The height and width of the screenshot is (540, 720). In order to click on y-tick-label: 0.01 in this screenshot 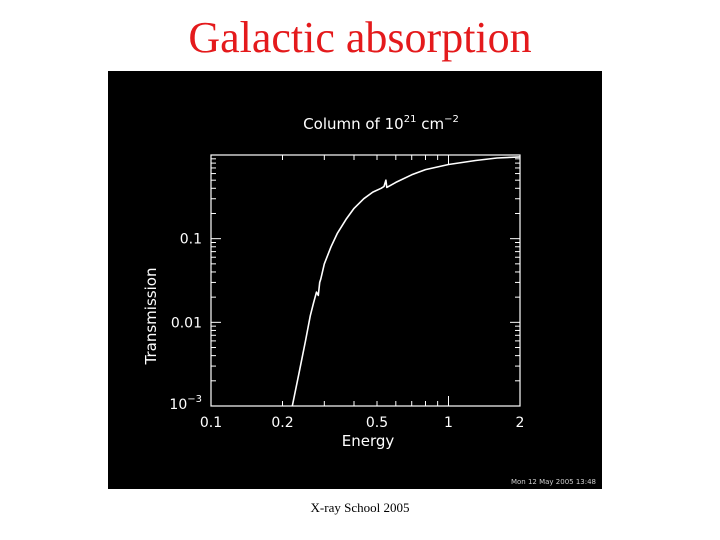, I will do `click(186, 323)`.